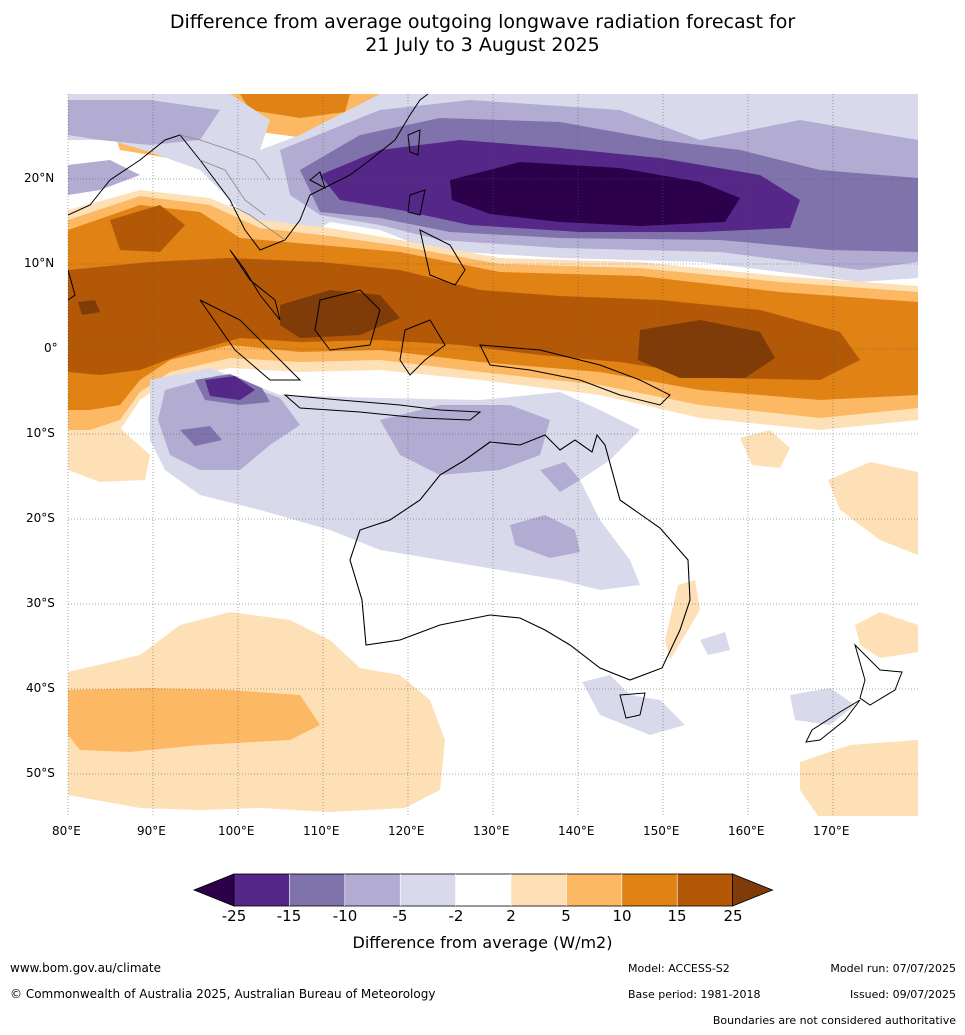 This screenshot has height=1035, width=965. Describe the element at coordinates (511, 916) in the screenshot. I see `colorbar-tick-label: 2` at that location.